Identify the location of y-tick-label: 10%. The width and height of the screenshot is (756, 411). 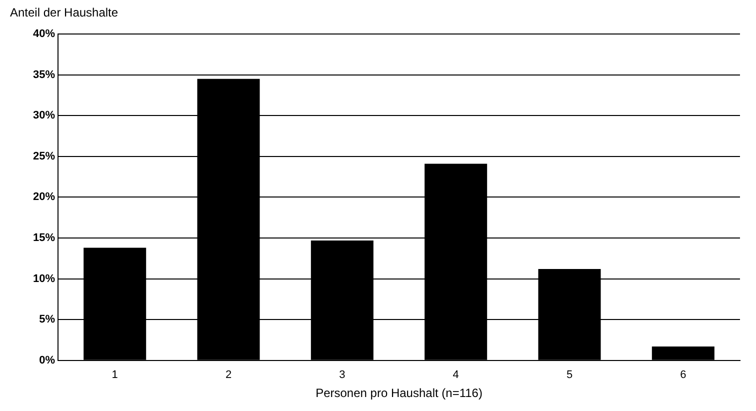
(44, 278).